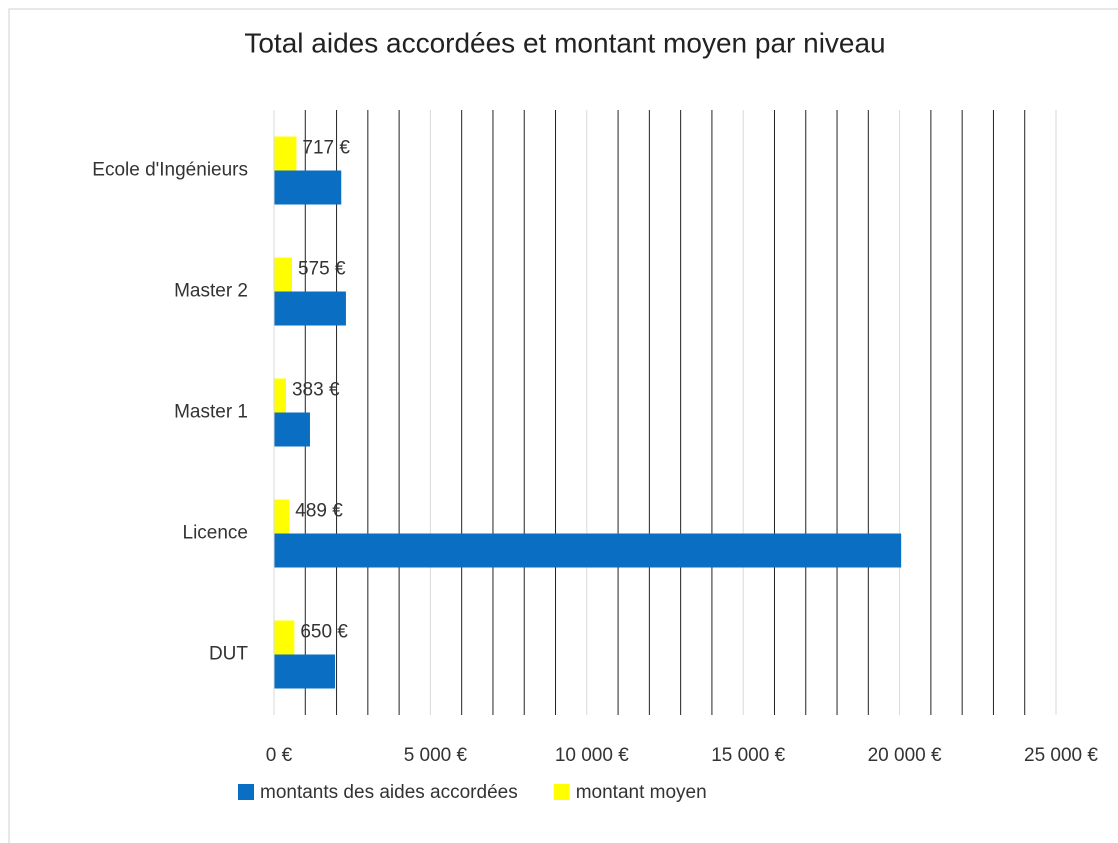 The width and height of the screenshot is (1118, 843). Describe the element at coordinates (279, 755) in the screenshot. I see `x-tick-label: 0 €` at that location.